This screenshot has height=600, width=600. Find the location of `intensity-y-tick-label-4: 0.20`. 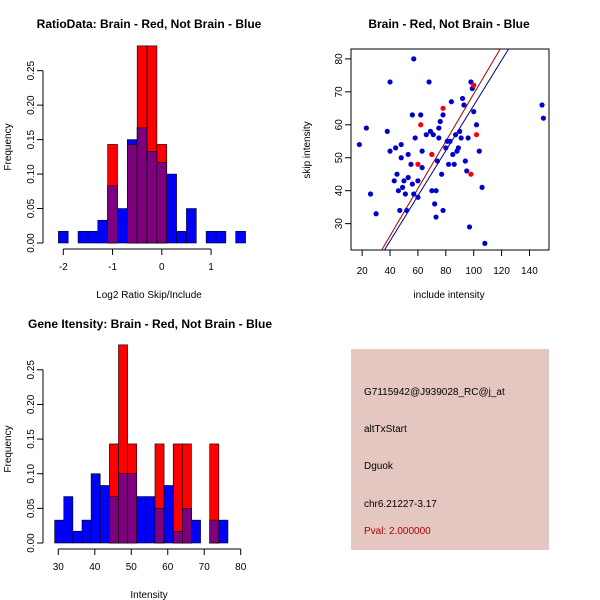

intensity-y-tick-label-4: 0.20 is located at coordinates (31, 404).